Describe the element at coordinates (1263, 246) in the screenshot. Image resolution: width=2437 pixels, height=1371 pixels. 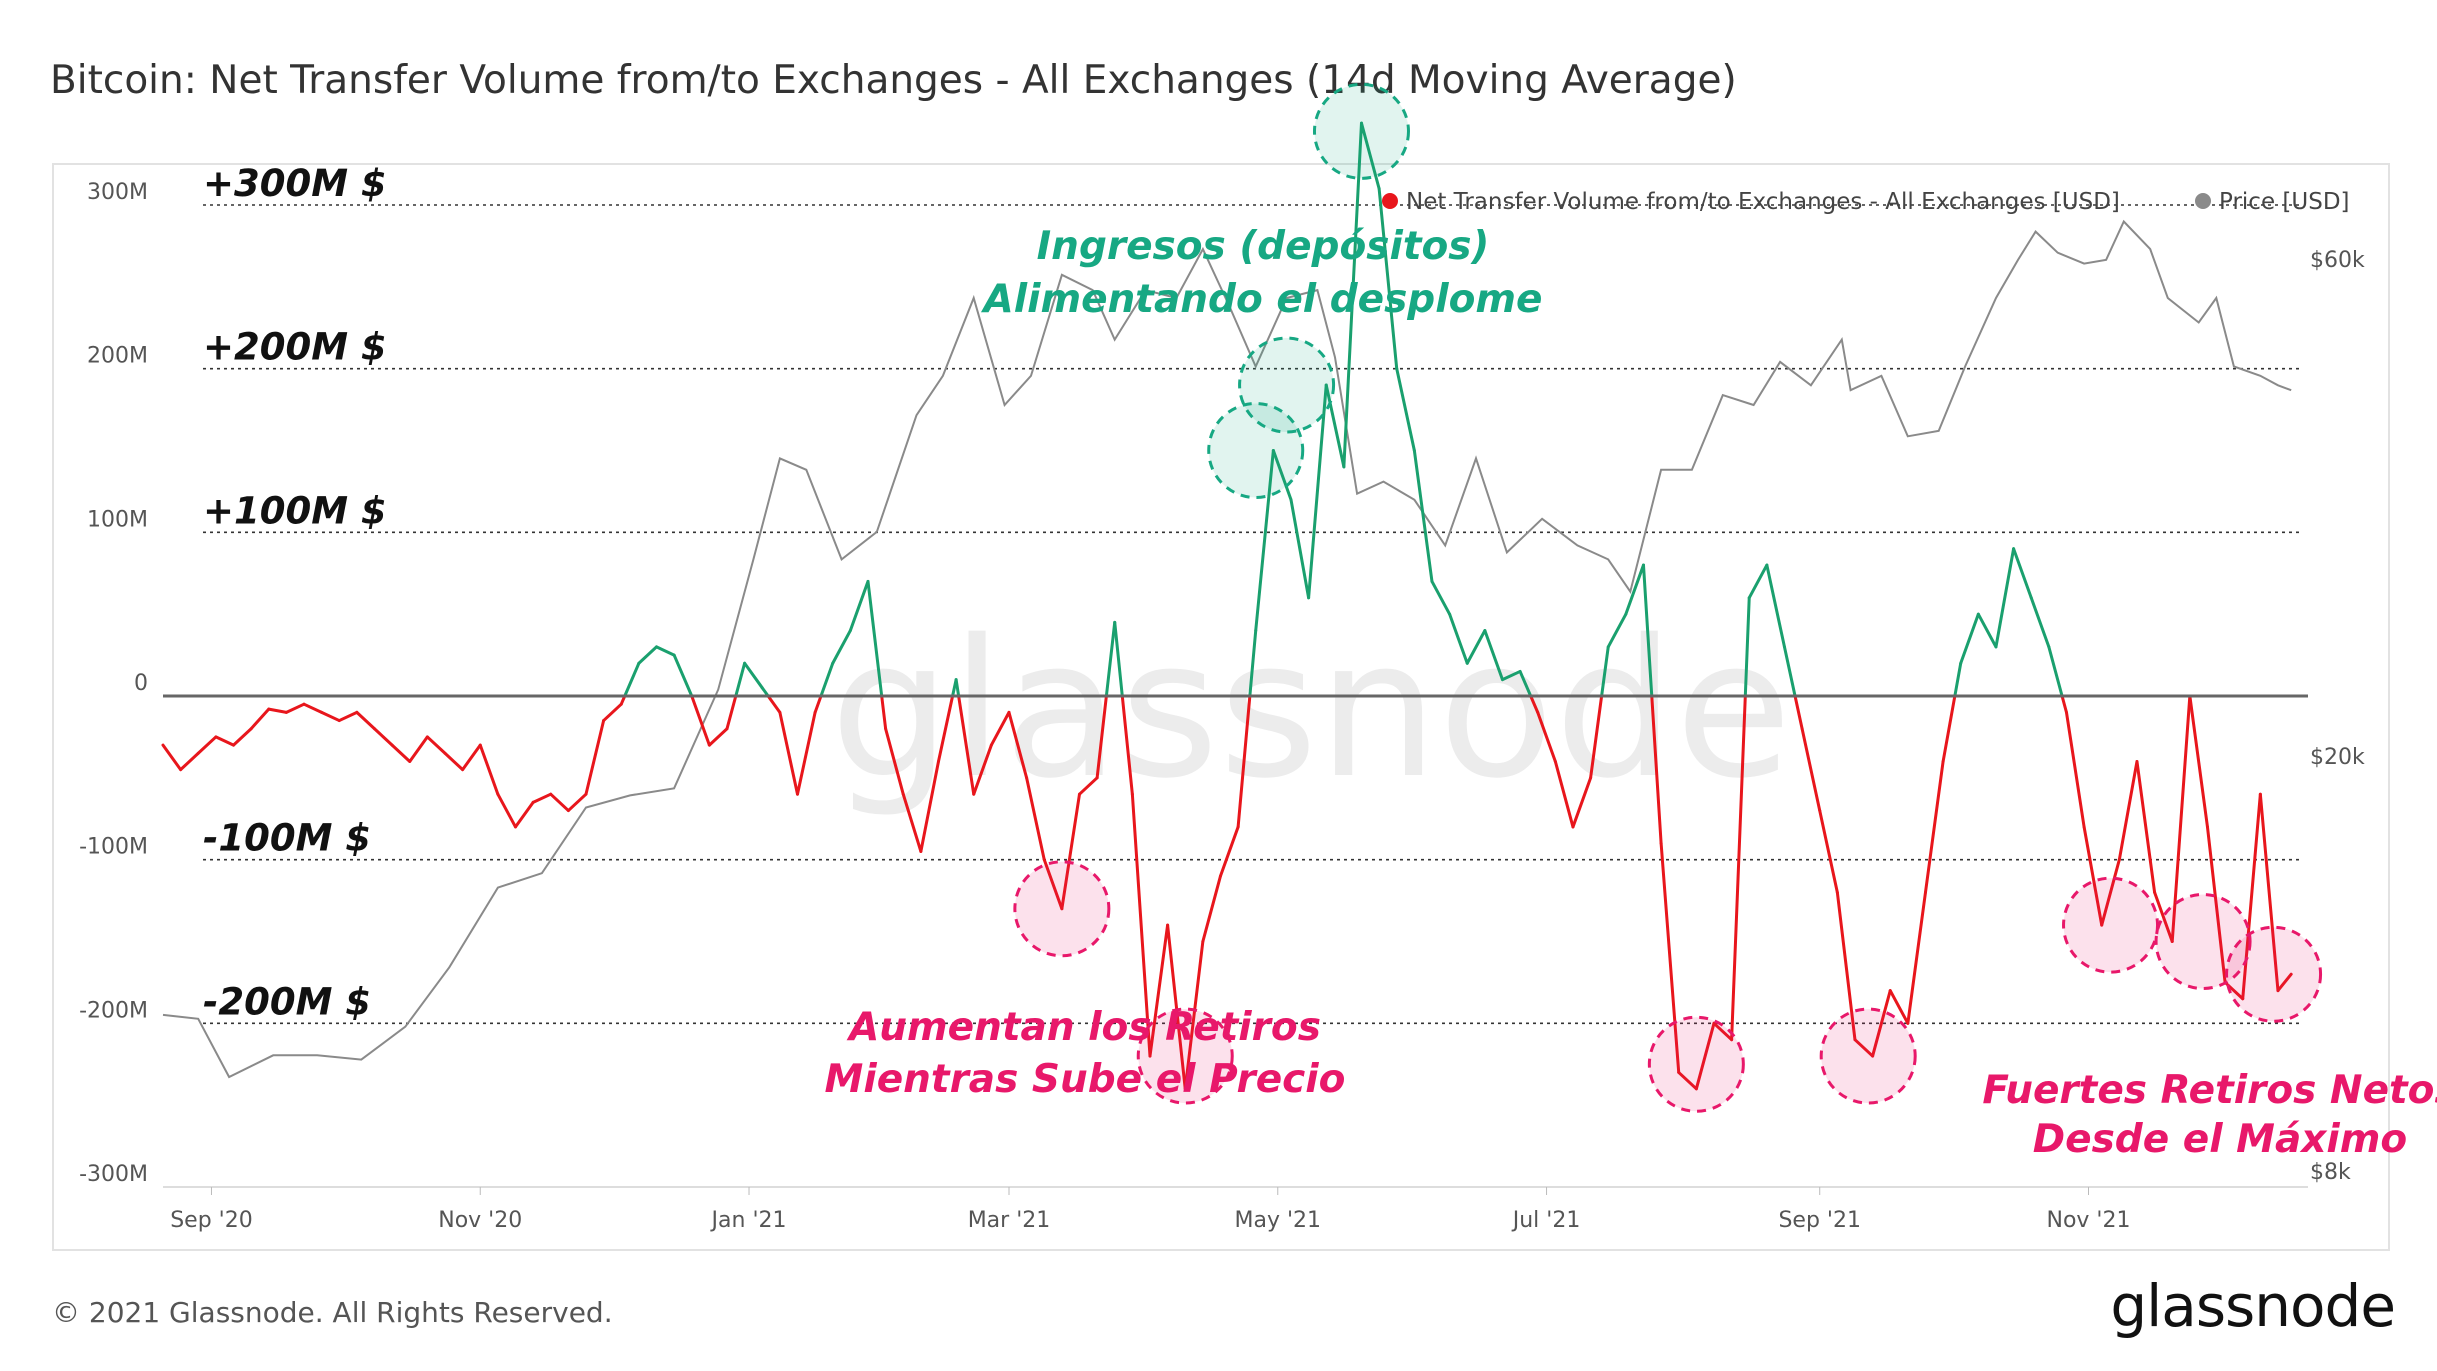
I see `annotation-line: Ingresos (depósitos)` at that location.